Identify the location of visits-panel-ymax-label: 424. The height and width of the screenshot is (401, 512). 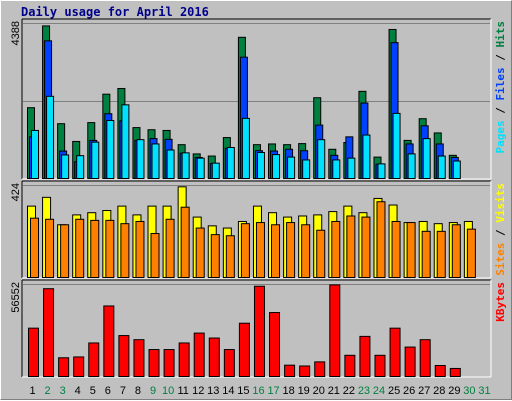
(16, 192).